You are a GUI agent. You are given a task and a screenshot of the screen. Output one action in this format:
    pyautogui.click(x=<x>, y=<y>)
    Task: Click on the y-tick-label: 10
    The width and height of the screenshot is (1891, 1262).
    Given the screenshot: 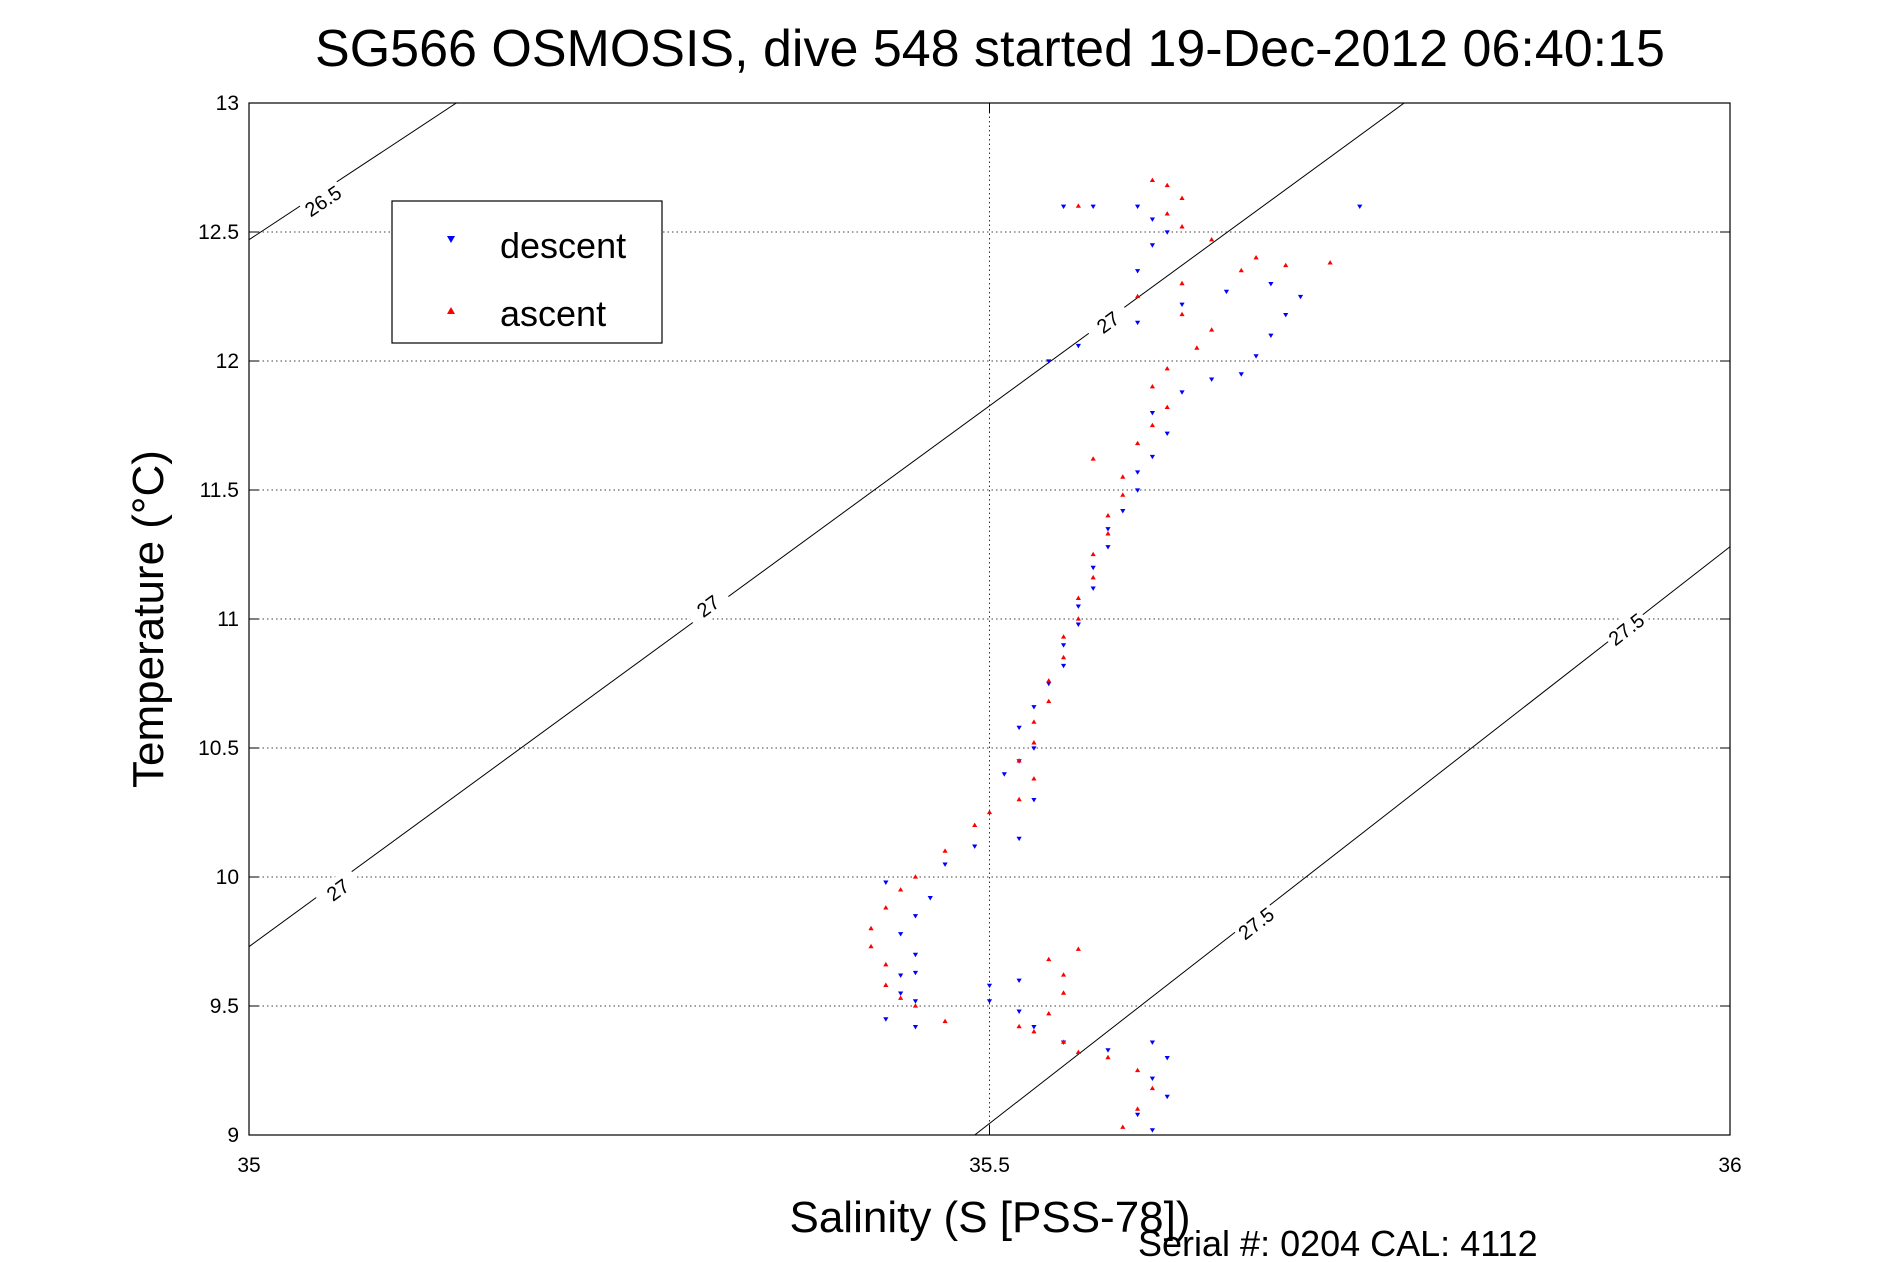 What is the action you would take?
    pyautogui.click(x=227, y=877)
    